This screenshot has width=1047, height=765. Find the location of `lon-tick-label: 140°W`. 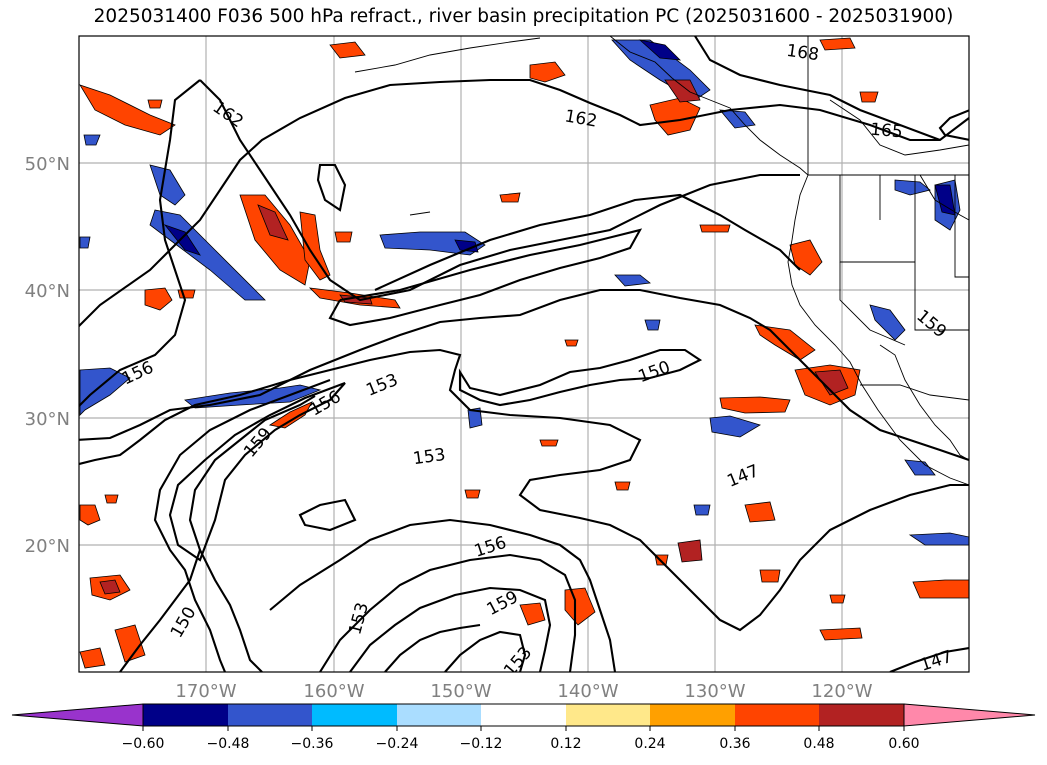

lon-tick-label: 140°W is located at coordinates (587, 691).